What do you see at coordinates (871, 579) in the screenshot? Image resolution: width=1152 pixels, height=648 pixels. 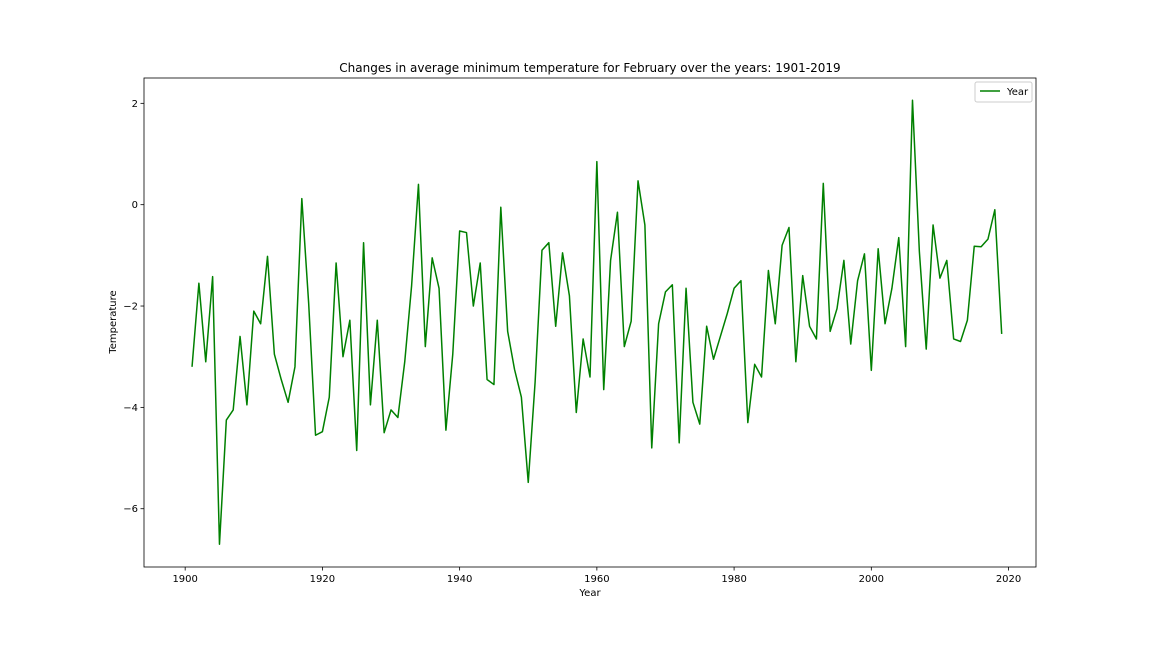 I see `x-tick-label: 2000` at bounding box center [871, 579].